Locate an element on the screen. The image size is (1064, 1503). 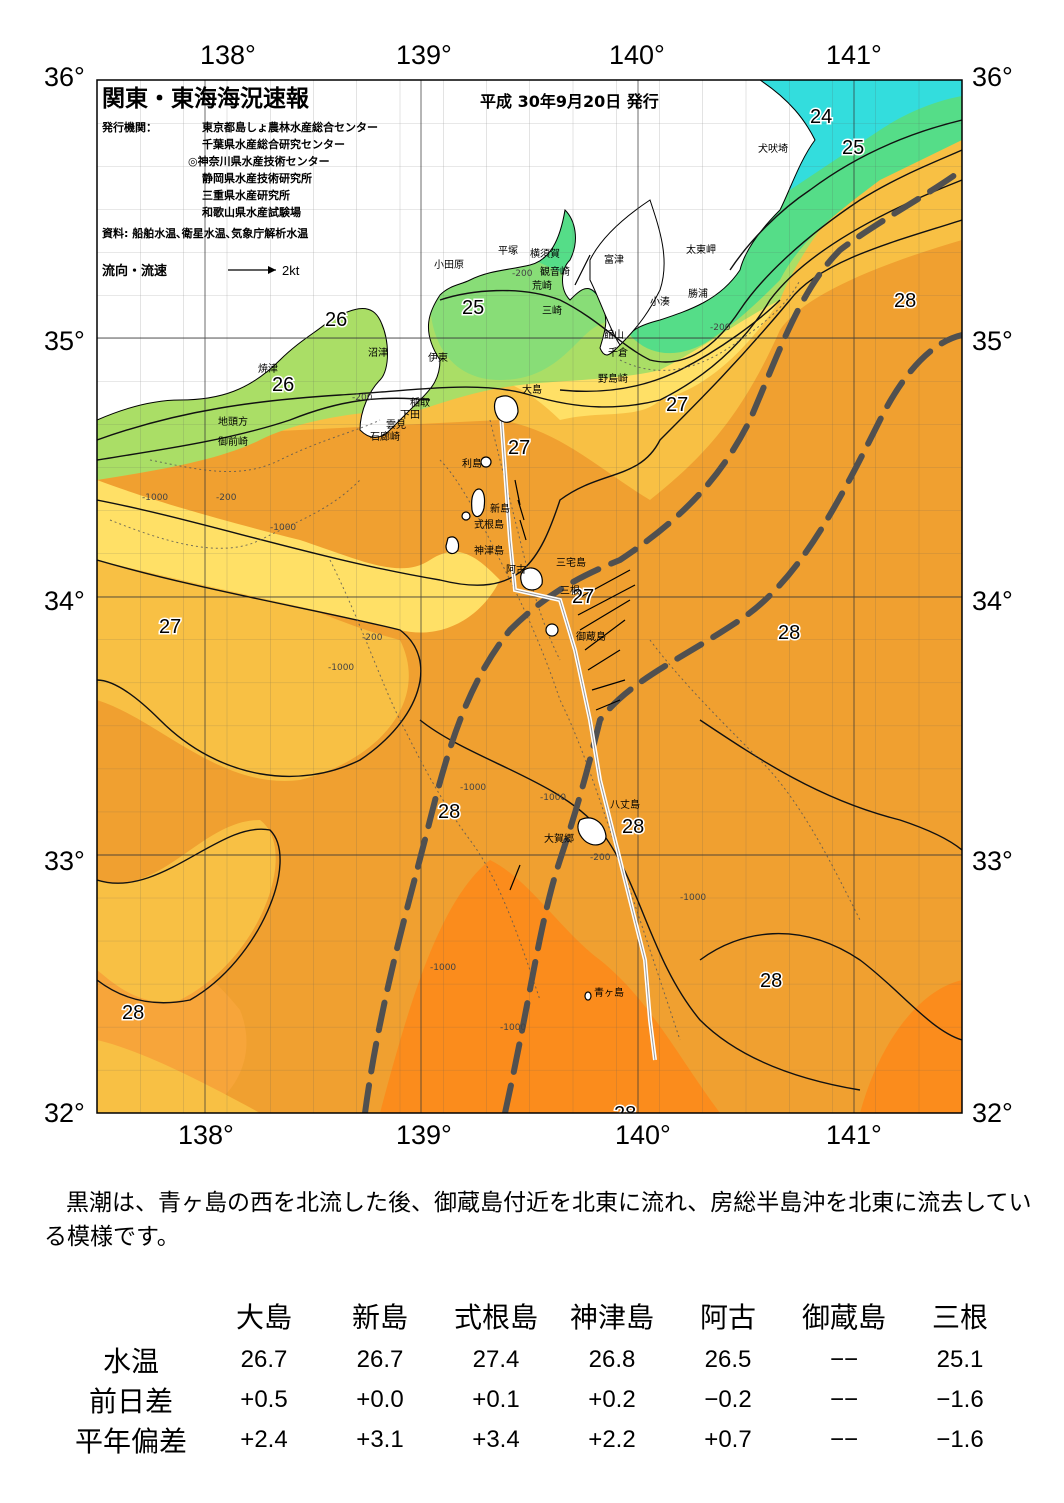
table-cell: 26.7 is located at coordinates (380, 1359).